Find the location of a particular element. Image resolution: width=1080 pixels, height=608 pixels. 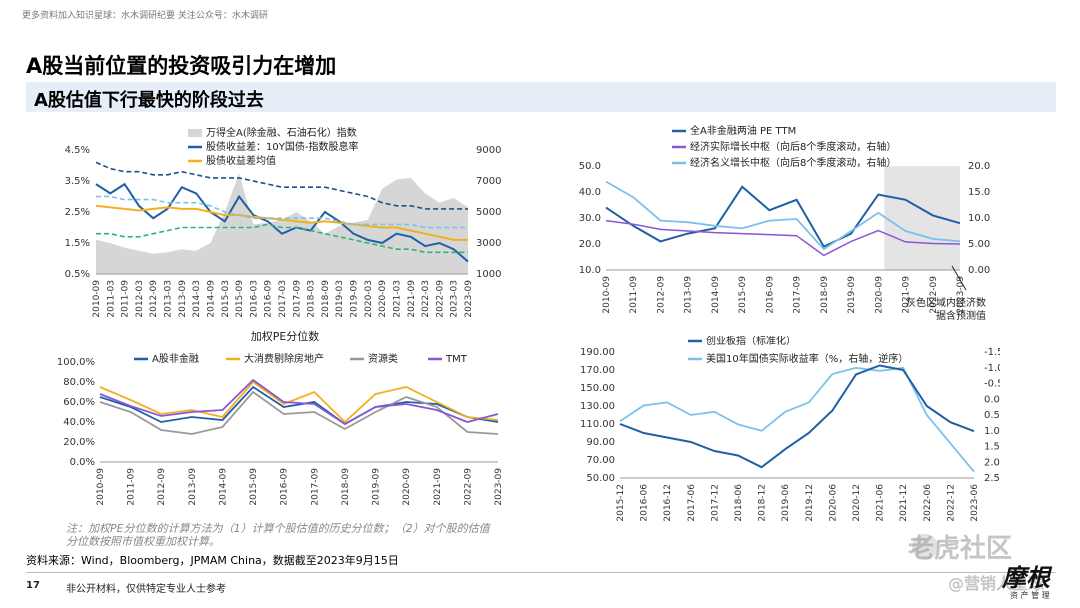

c2-x-tick: 2022-09 is located at coordinates (934, 295).